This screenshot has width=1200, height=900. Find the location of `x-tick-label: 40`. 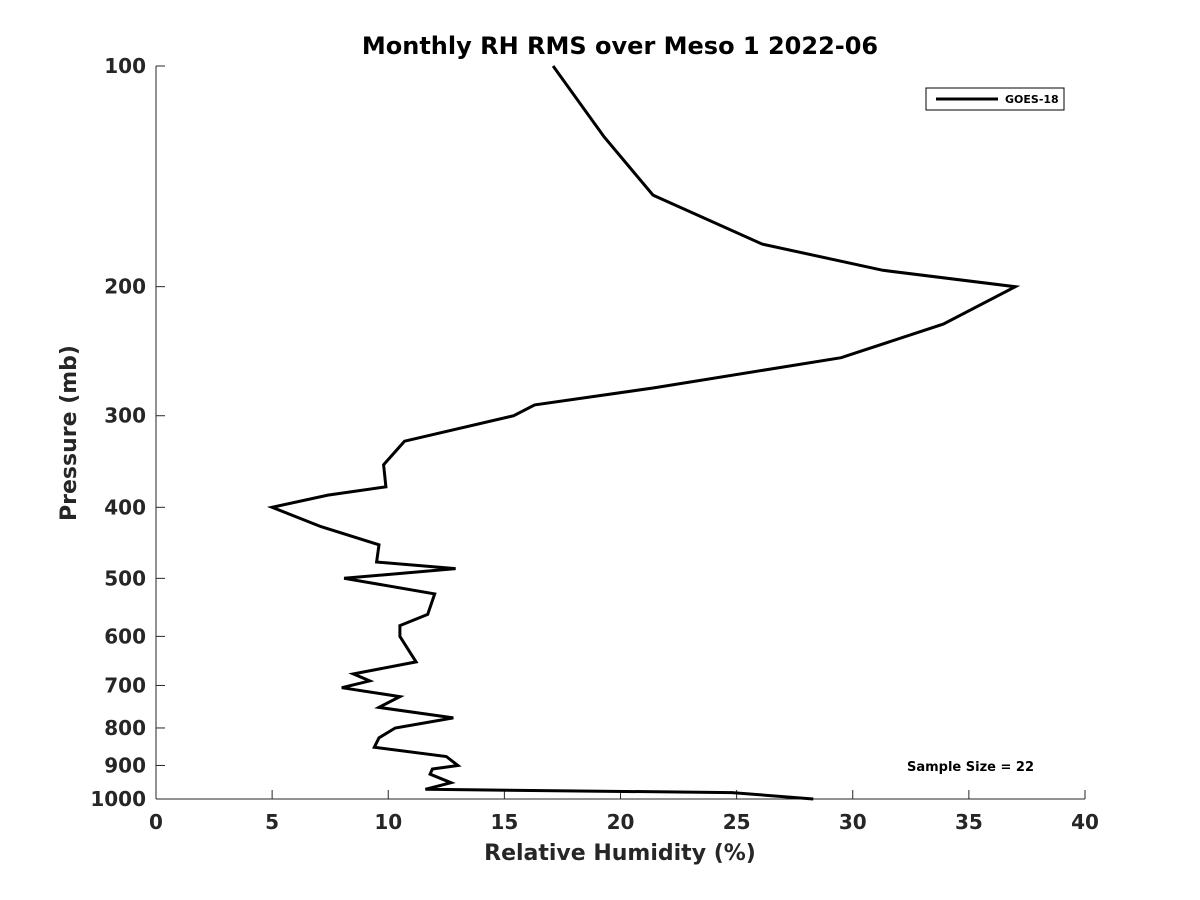

x-tick-label: 40 is located at coordinates (1085, 822).